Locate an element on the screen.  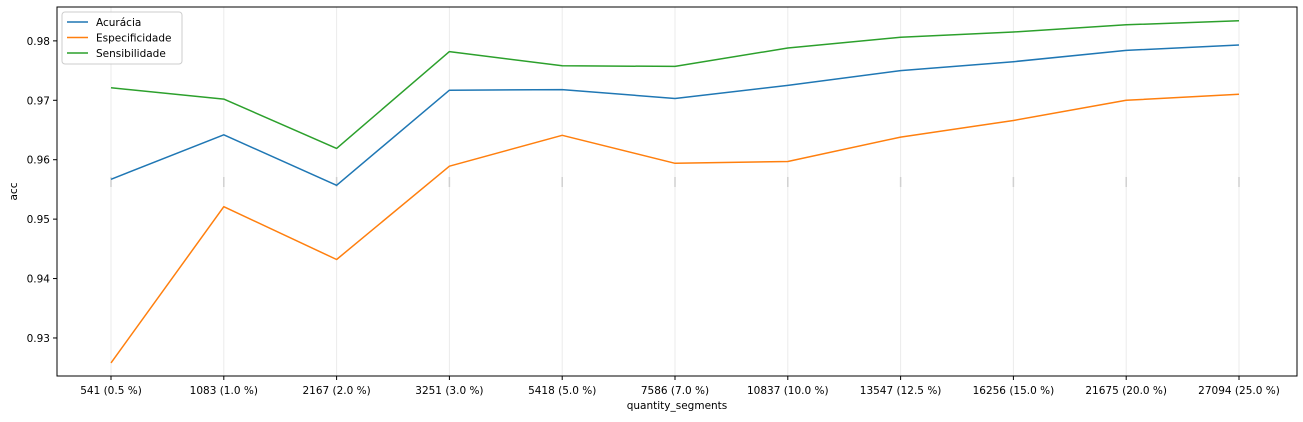
x-tick-label: 5418 (5.0 %) is located at coordinates (562, 391).